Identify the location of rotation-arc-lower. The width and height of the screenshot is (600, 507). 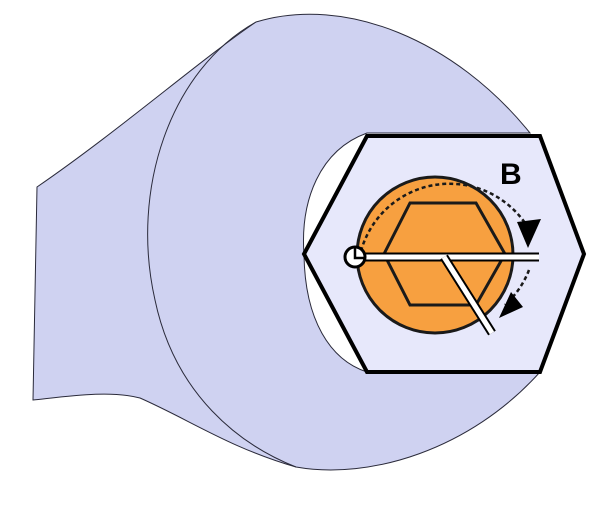
(517, 287).